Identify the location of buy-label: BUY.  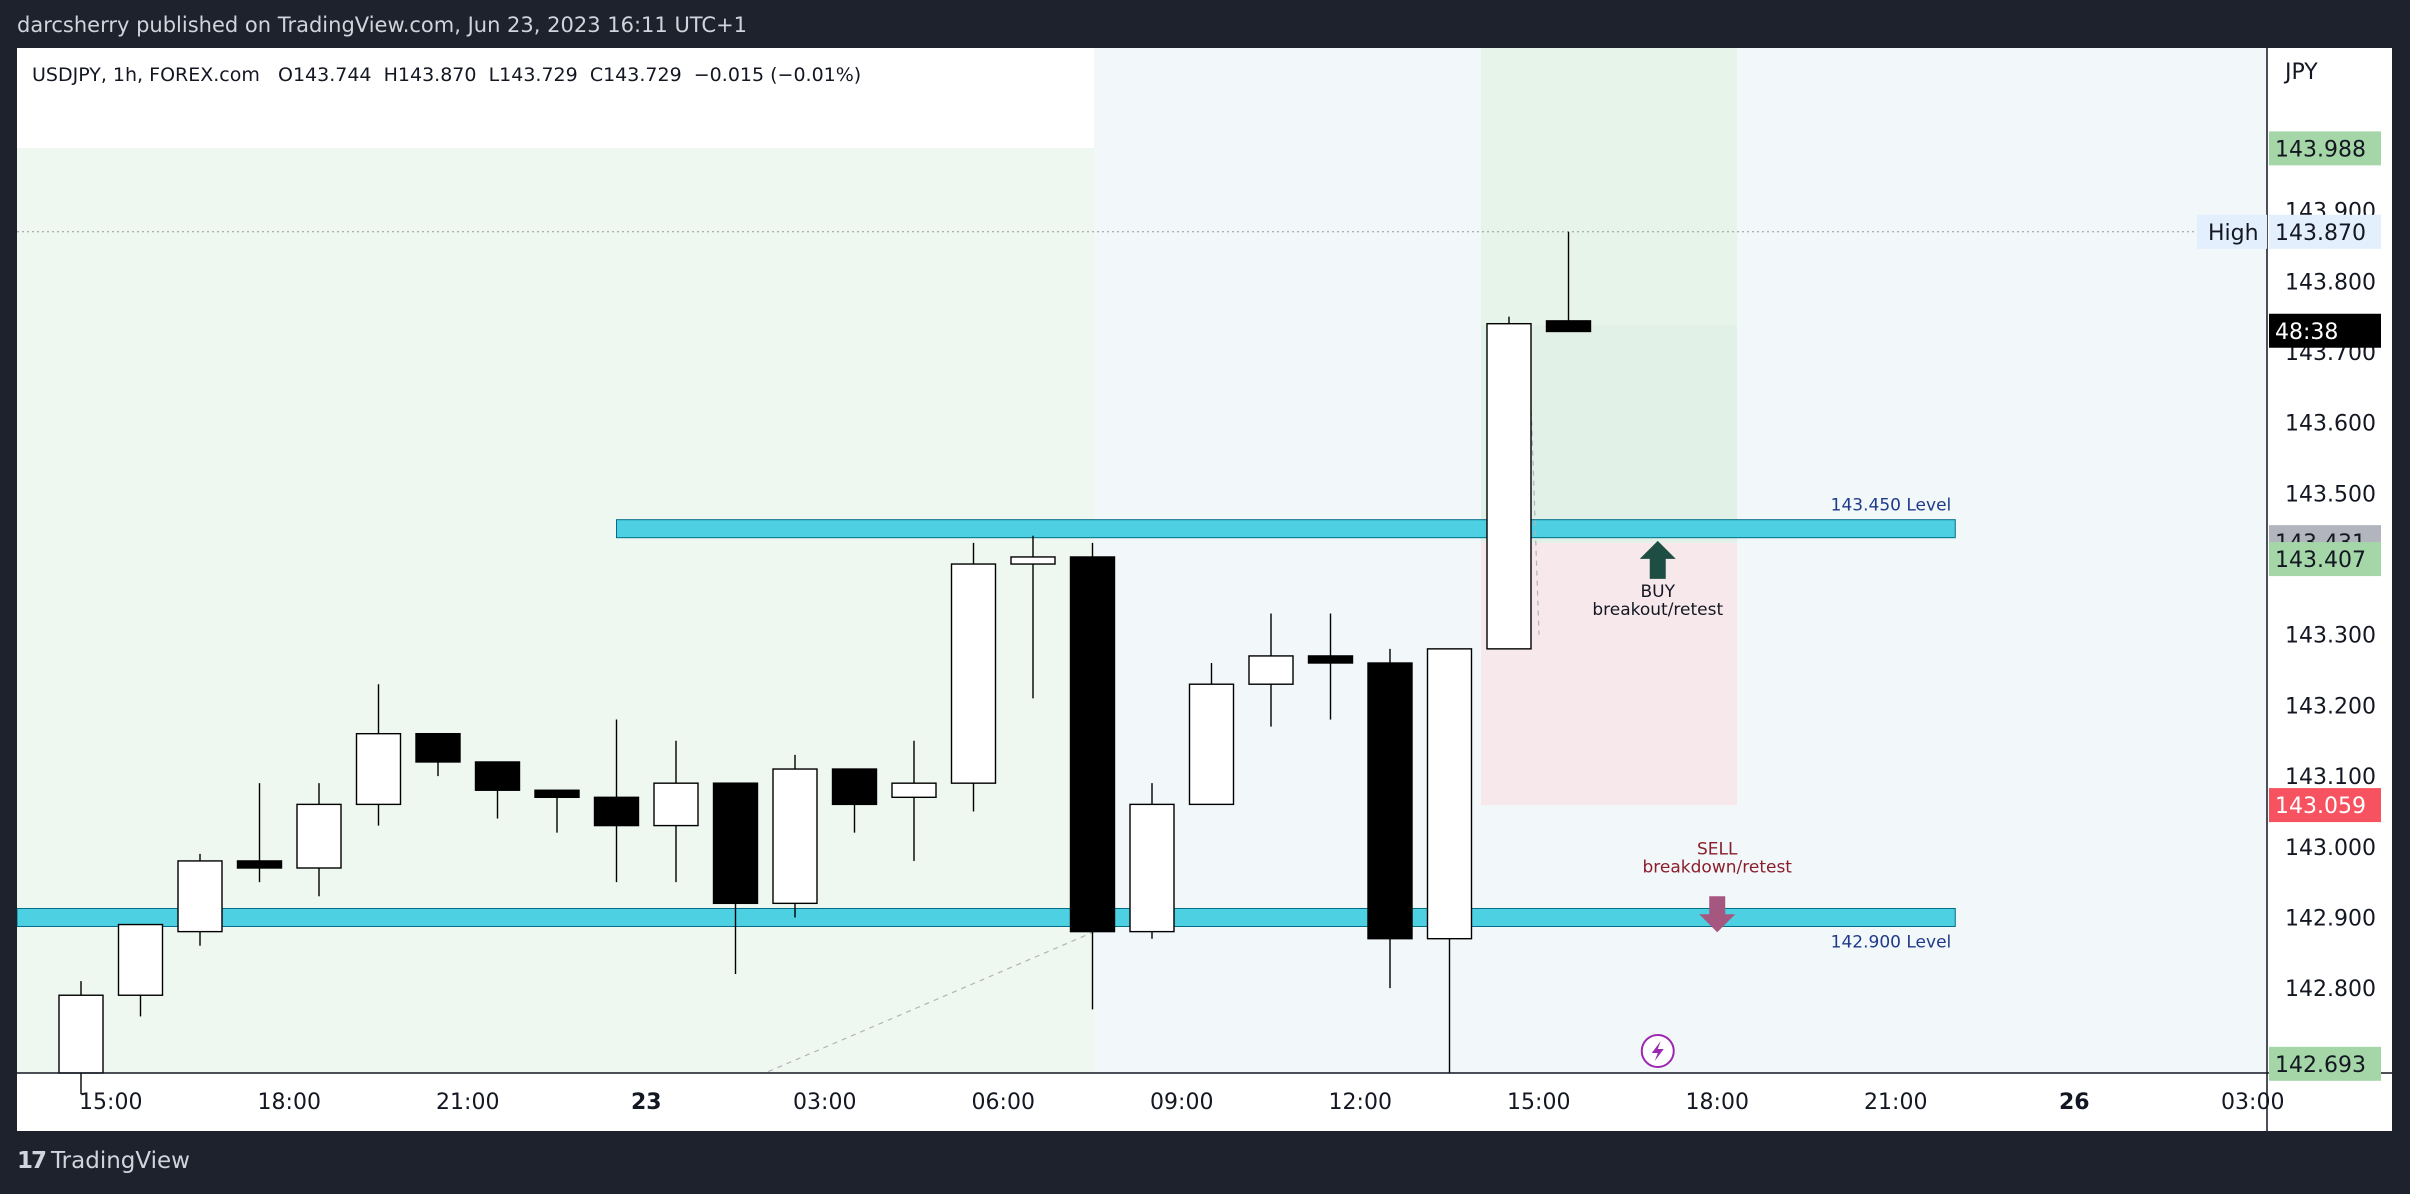
(1658, 592).